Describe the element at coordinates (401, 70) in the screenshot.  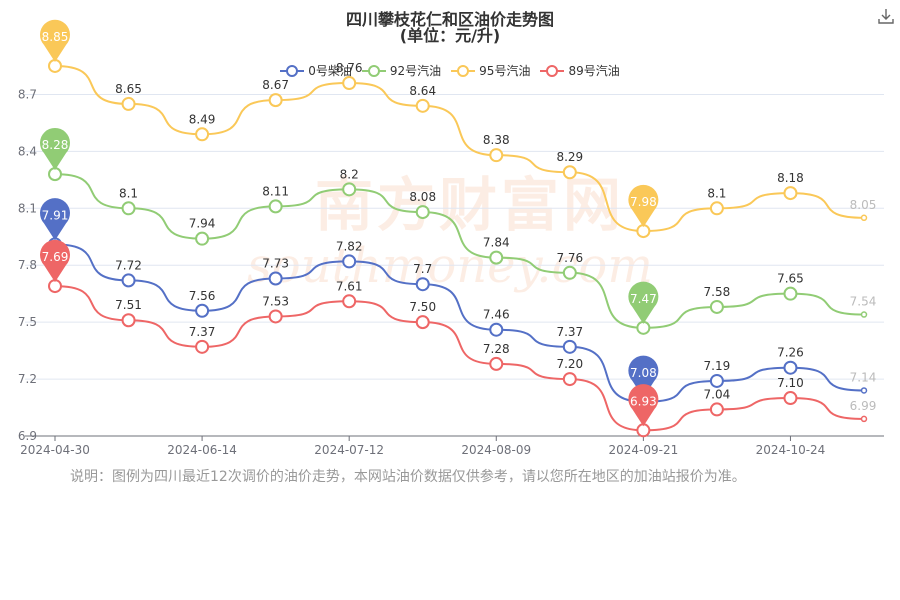
I see `legend-item: 92号汽油` at that location.